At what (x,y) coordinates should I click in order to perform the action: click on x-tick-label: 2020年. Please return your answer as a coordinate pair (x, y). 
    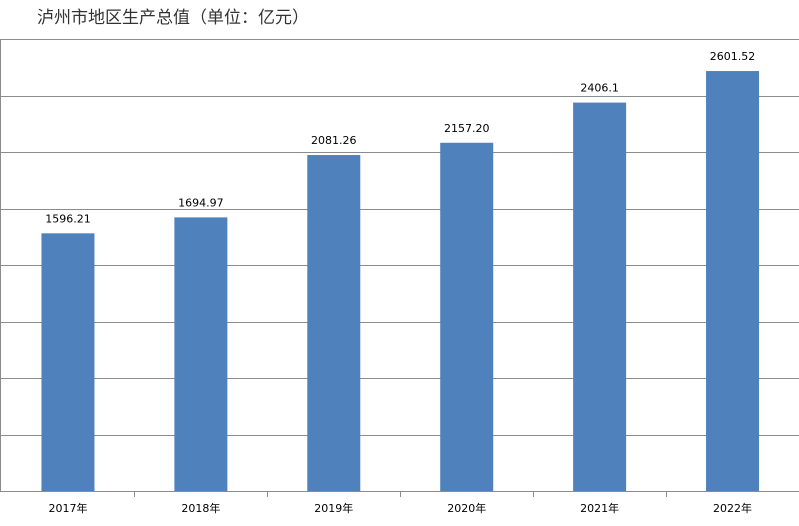
    Looking at the image, I should click on (466, 508).